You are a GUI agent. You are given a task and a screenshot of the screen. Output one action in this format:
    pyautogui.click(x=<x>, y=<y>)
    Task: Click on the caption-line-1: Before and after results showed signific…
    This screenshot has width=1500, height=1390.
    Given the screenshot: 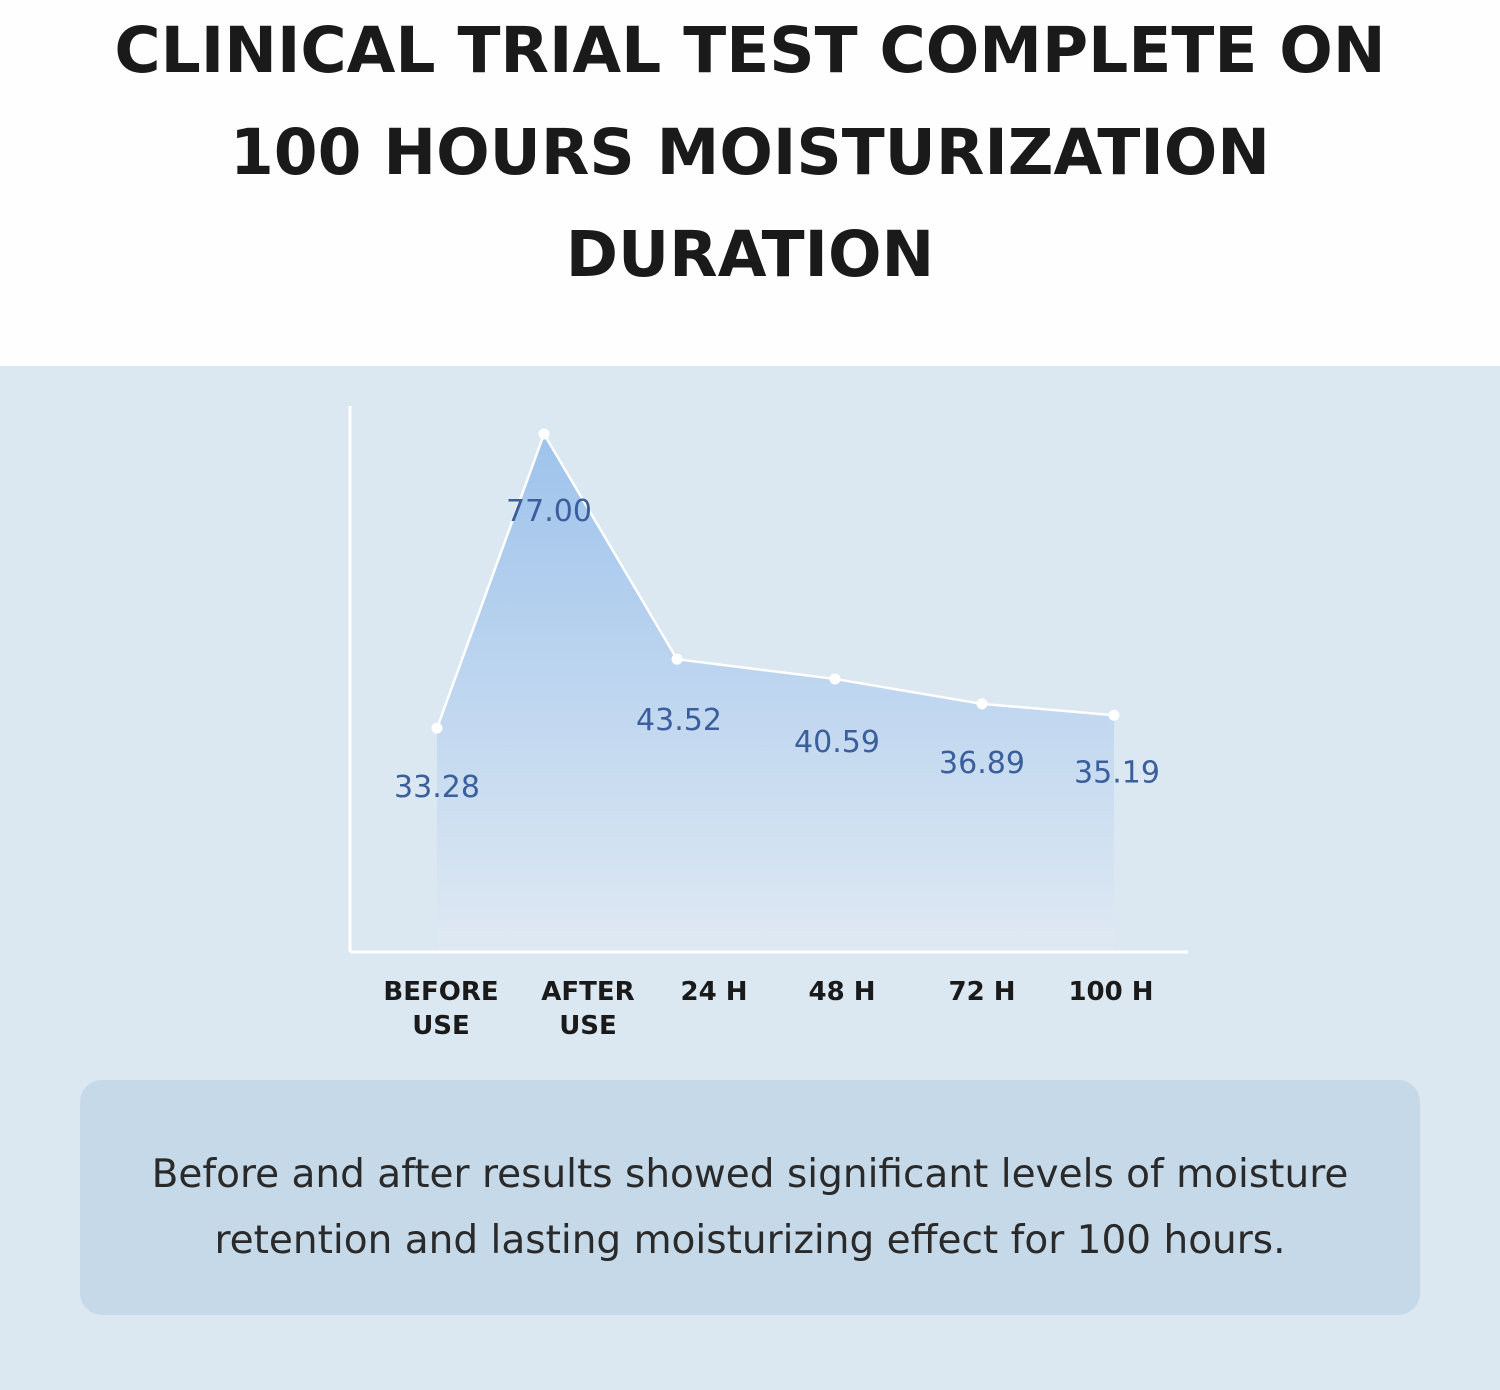 What is the action you would take?
    pyautogui.click(x=750, y=1174)
    